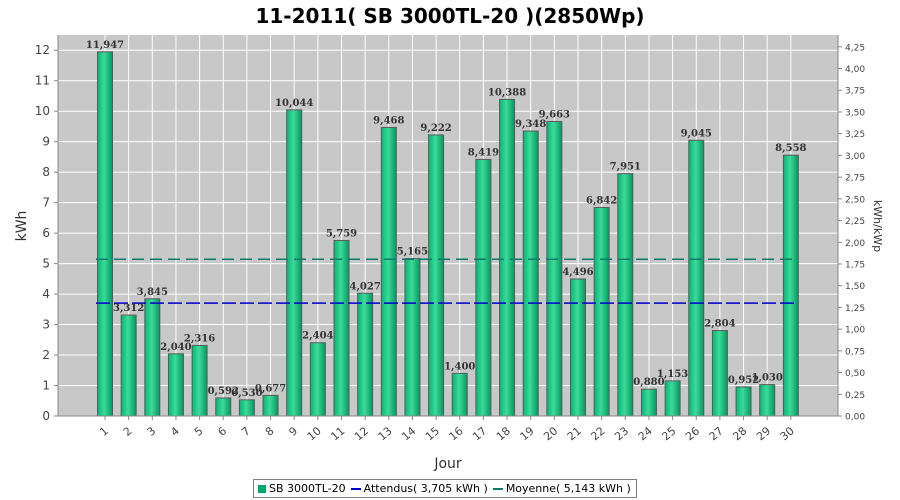 The width and height of the screenshot is (900, 500). Describe the element at coordinates (621, 433) in the screenshot. I see `x-tick-label: 23` at that location.